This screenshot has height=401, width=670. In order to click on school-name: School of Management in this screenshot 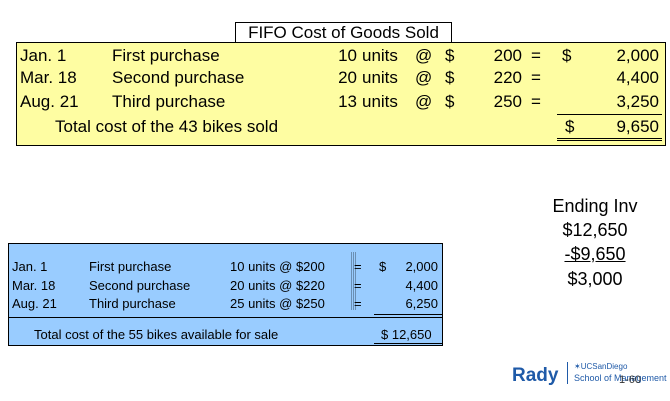, I will do `click(620, 378)`.